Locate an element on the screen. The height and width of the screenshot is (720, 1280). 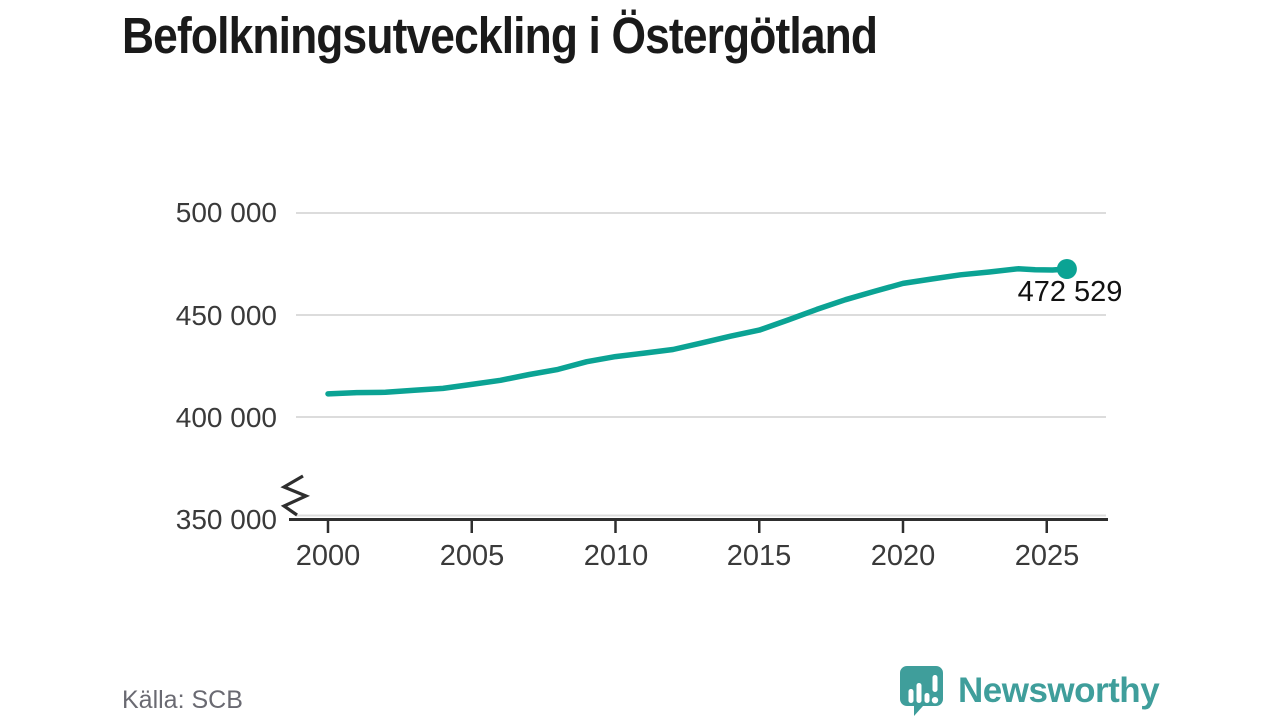
x-axis-tick-label: 2010 is located at coordinates (616, 556).